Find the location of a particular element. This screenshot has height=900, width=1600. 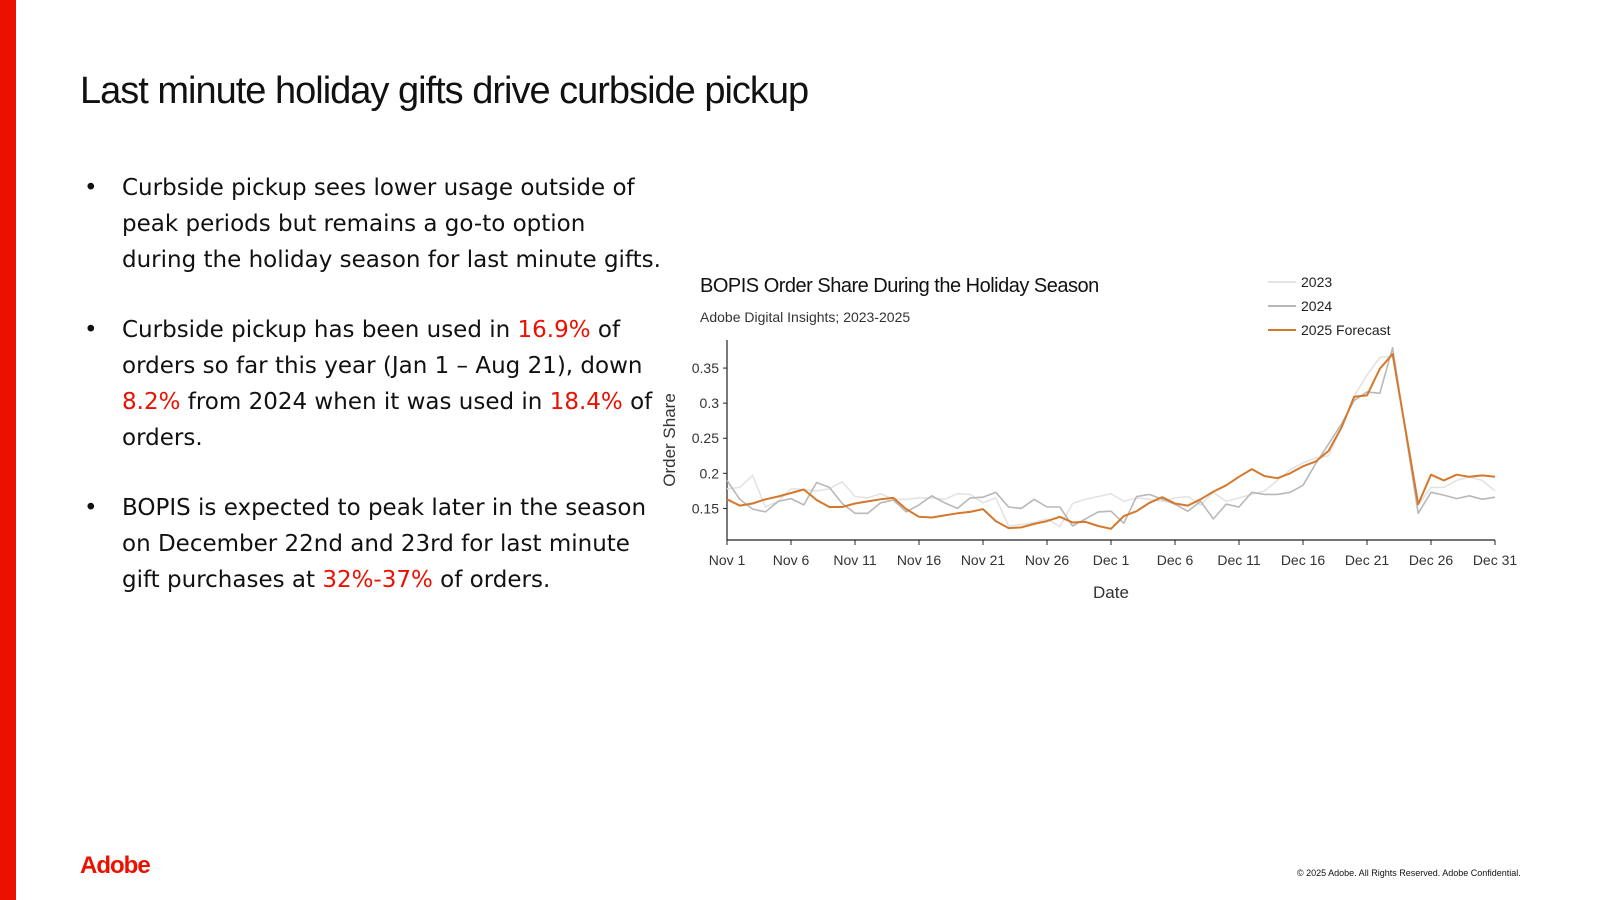

brand-accent-bar is located at coordinates (8, 450).